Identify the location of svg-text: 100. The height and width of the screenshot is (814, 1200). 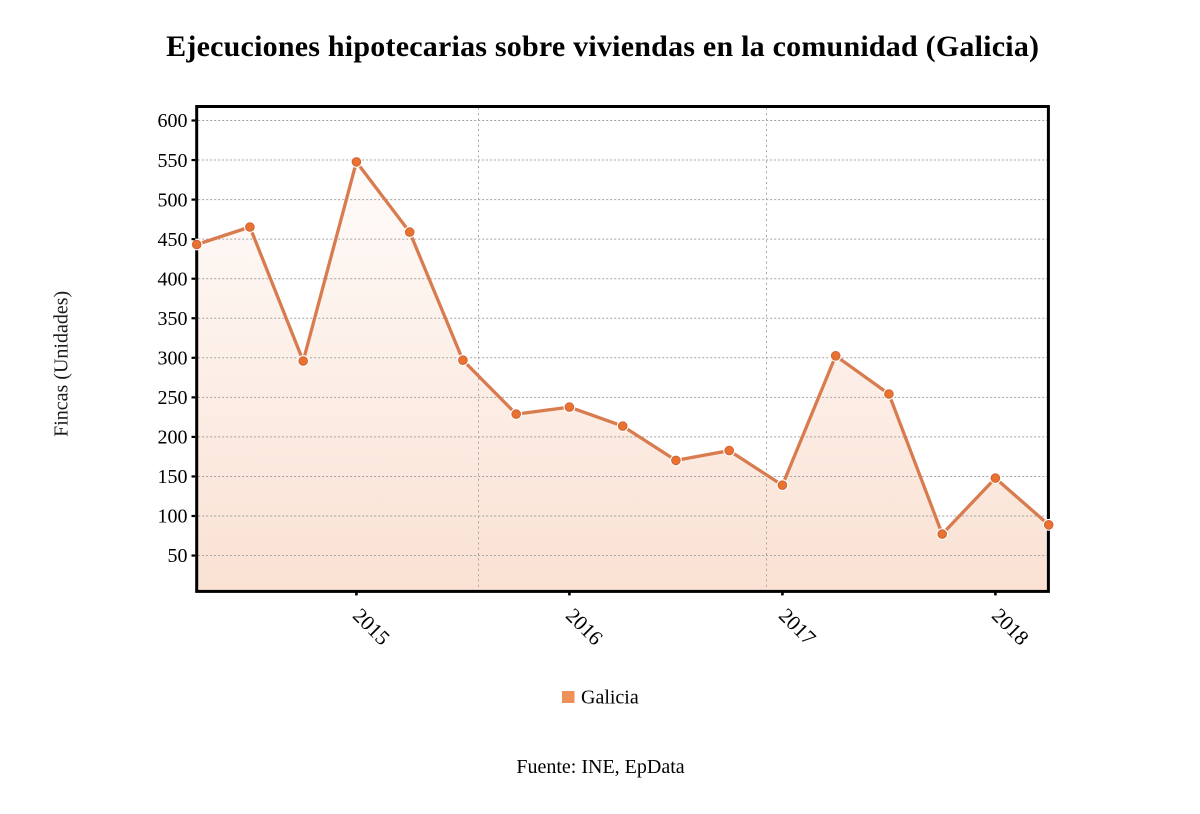
(173, 517).